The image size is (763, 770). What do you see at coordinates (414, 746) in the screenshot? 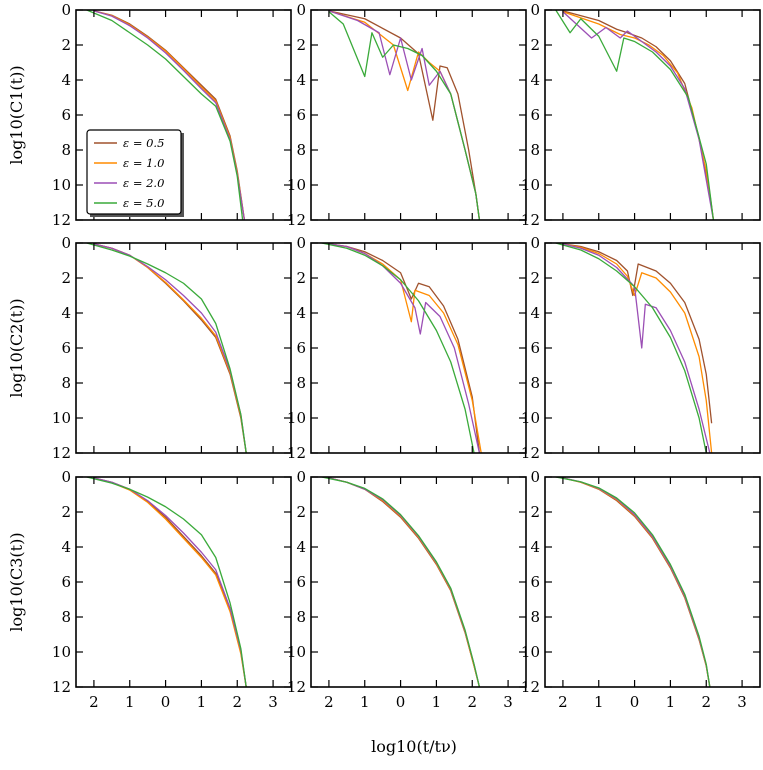
I see `x-axis-title: log10(t/tν)` at bounding box center [414, 746].